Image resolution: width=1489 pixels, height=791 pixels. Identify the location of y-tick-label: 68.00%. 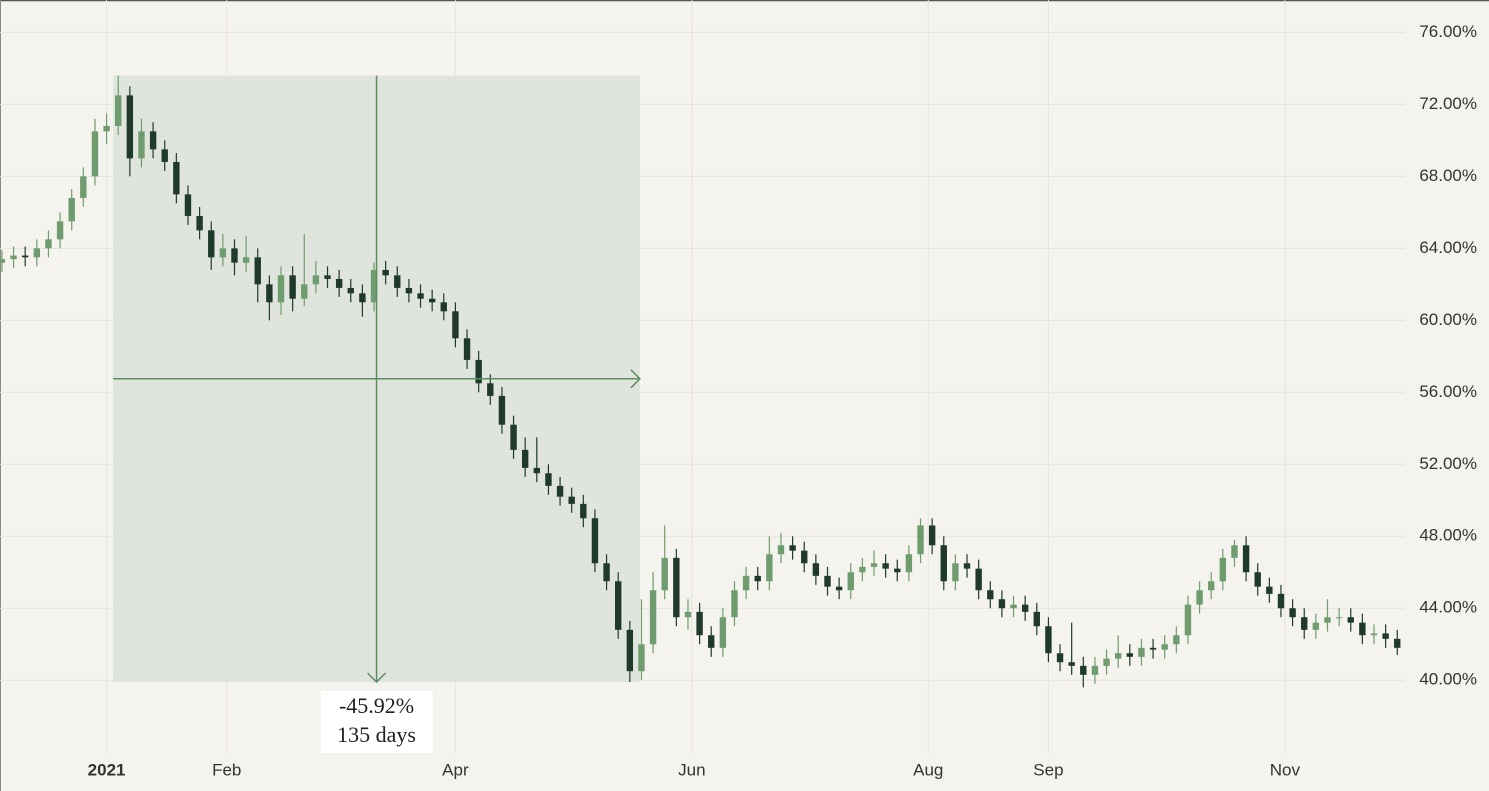
(1448, 175).